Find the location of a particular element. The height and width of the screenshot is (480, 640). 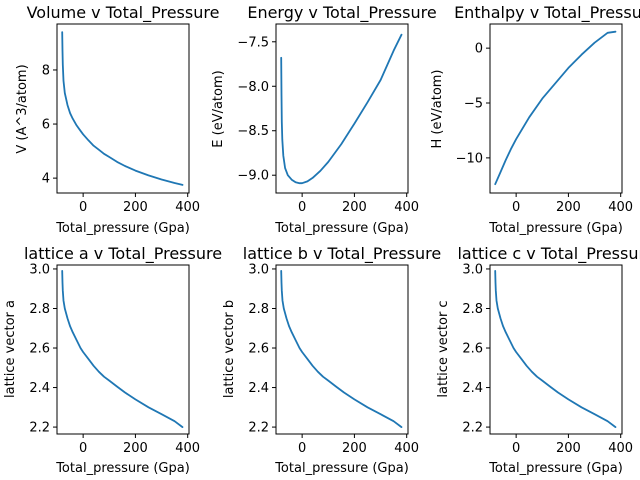

y-tick-label: −5 is located at coordinates (473, 104).